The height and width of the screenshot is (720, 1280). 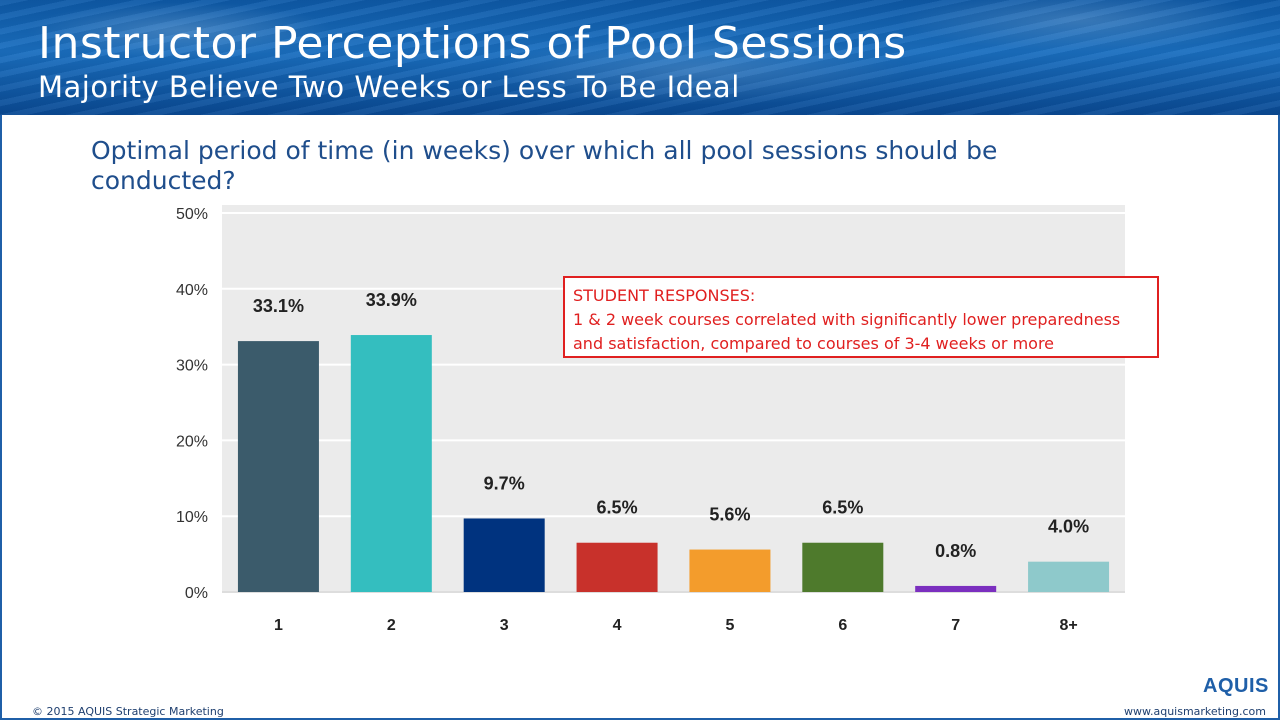 I want to click on page-title: Instructor Perceptions of Pool Sessions, so click(x=472, y=43).